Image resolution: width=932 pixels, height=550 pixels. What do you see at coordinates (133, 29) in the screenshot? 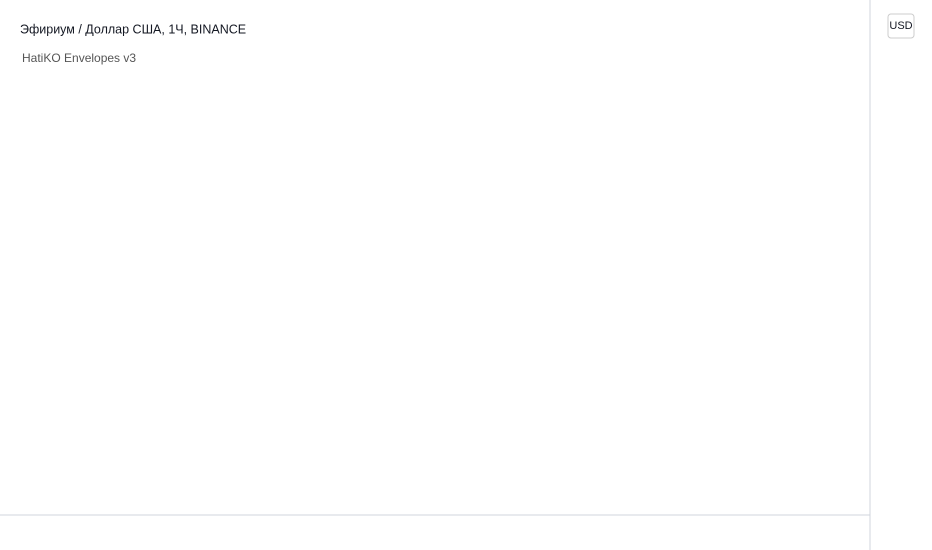
I see `symbol-title: Эфириум / Доллар США, 1Ч, BINANCE` at bounding box center [133, 29].